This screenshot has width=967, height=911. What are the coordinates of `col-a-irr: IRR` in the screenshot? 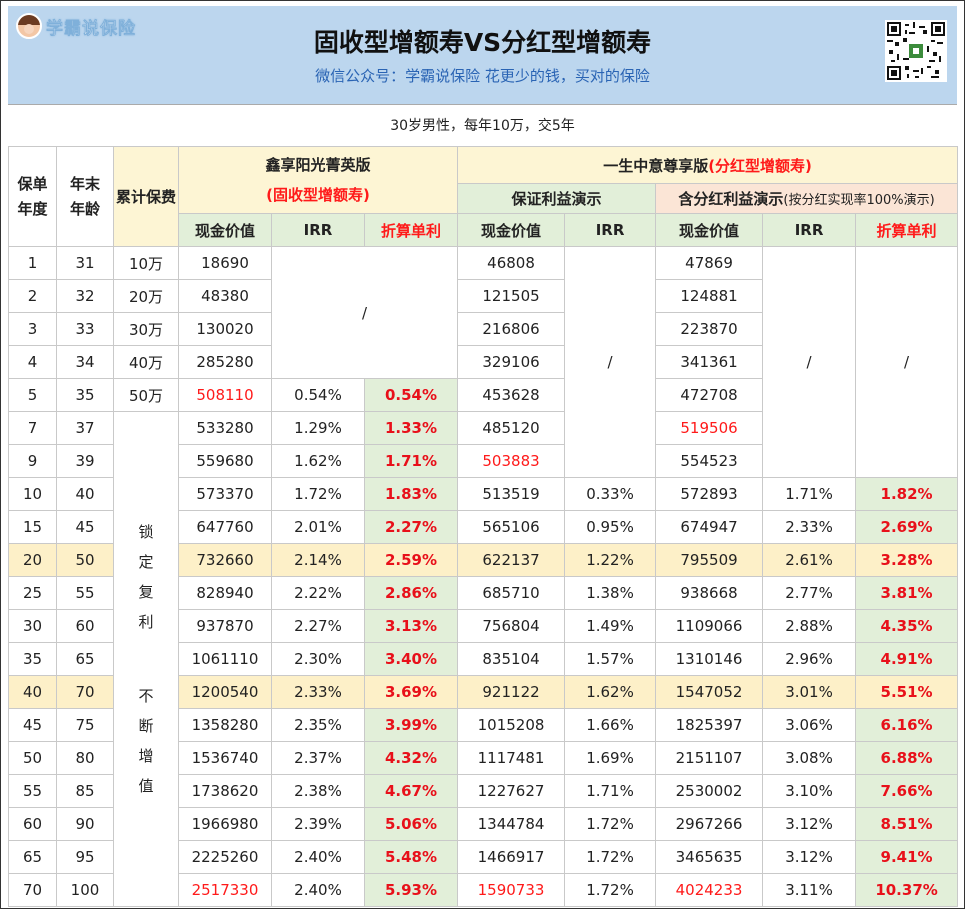 It's located at (318, 230).